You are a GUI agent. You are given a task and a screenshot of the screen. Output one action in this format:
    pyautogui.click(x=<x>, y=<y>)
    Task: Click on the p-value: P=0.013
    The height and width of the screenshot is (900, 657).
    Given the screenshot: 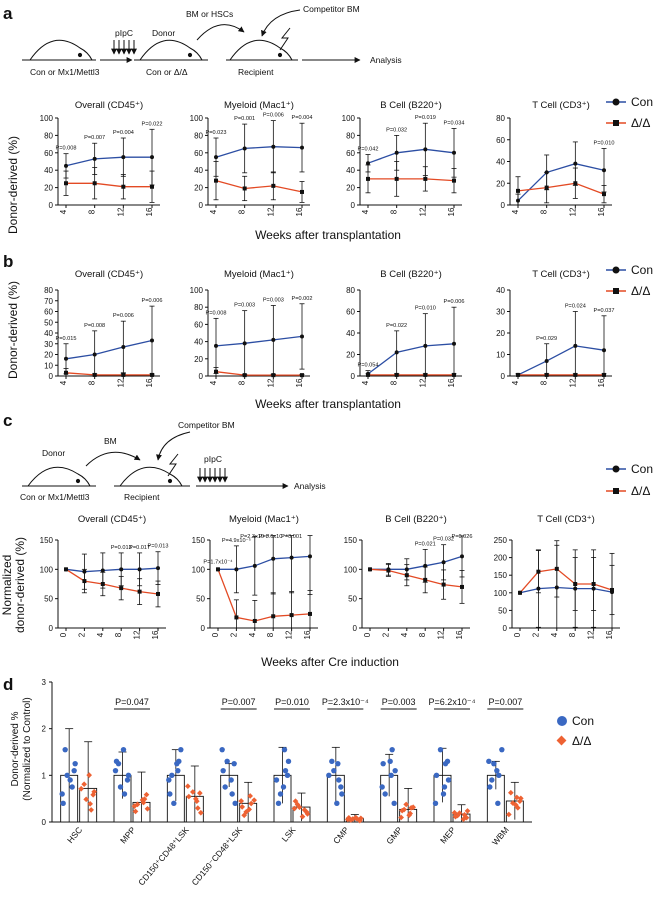 What is the action you would take?
    pyautogui.click(x=121, y=548)
    